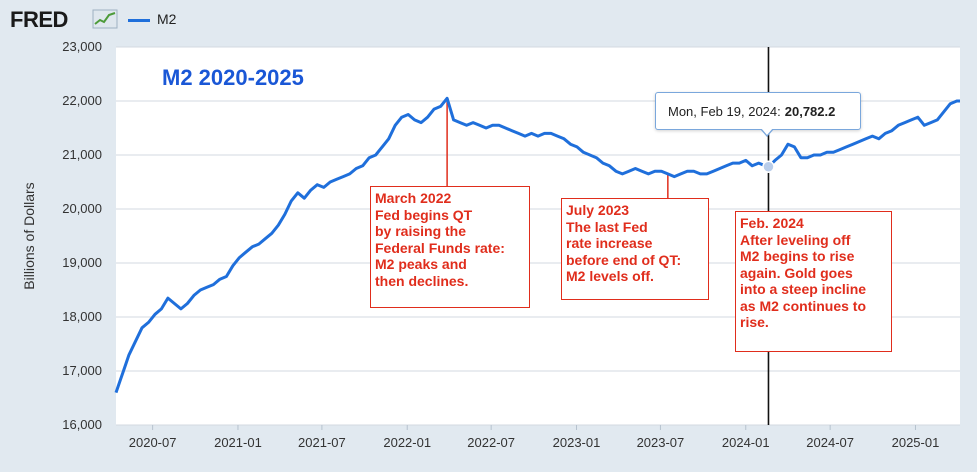 This screenshot has width=977, height=472. Describe the element at coordinates (105, 19) in the screenshot. I see `fred-logo-chart-icon` at that location.